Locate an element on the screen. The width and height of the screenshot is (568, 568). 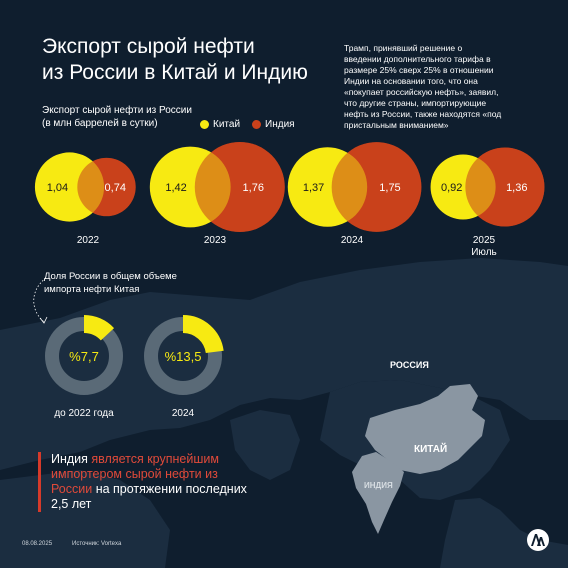
share-chart-title-line-1: Доля России в общем объеме is located at coordinates (110, 276).